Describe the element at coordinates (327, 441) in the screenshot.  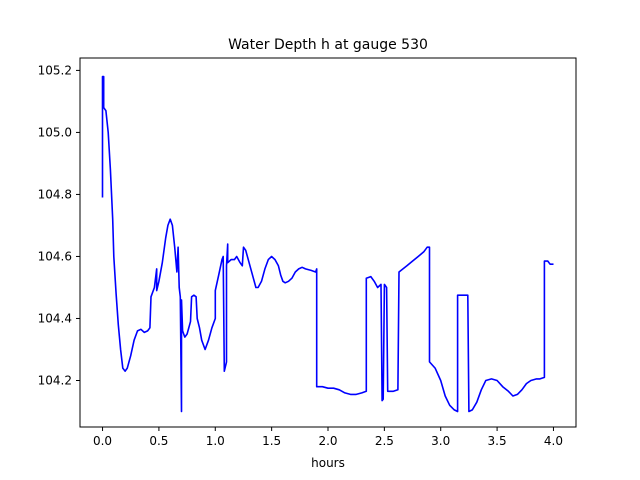
I see `x-tick-label: 2.0` at that location.